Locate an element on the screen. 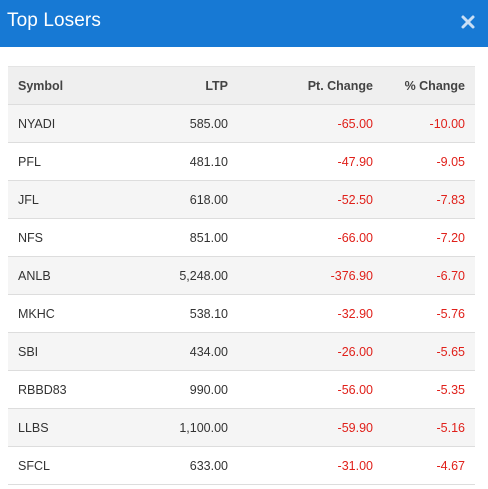  cell-pt-change: -66.00 is located at coordinates (355, 237).